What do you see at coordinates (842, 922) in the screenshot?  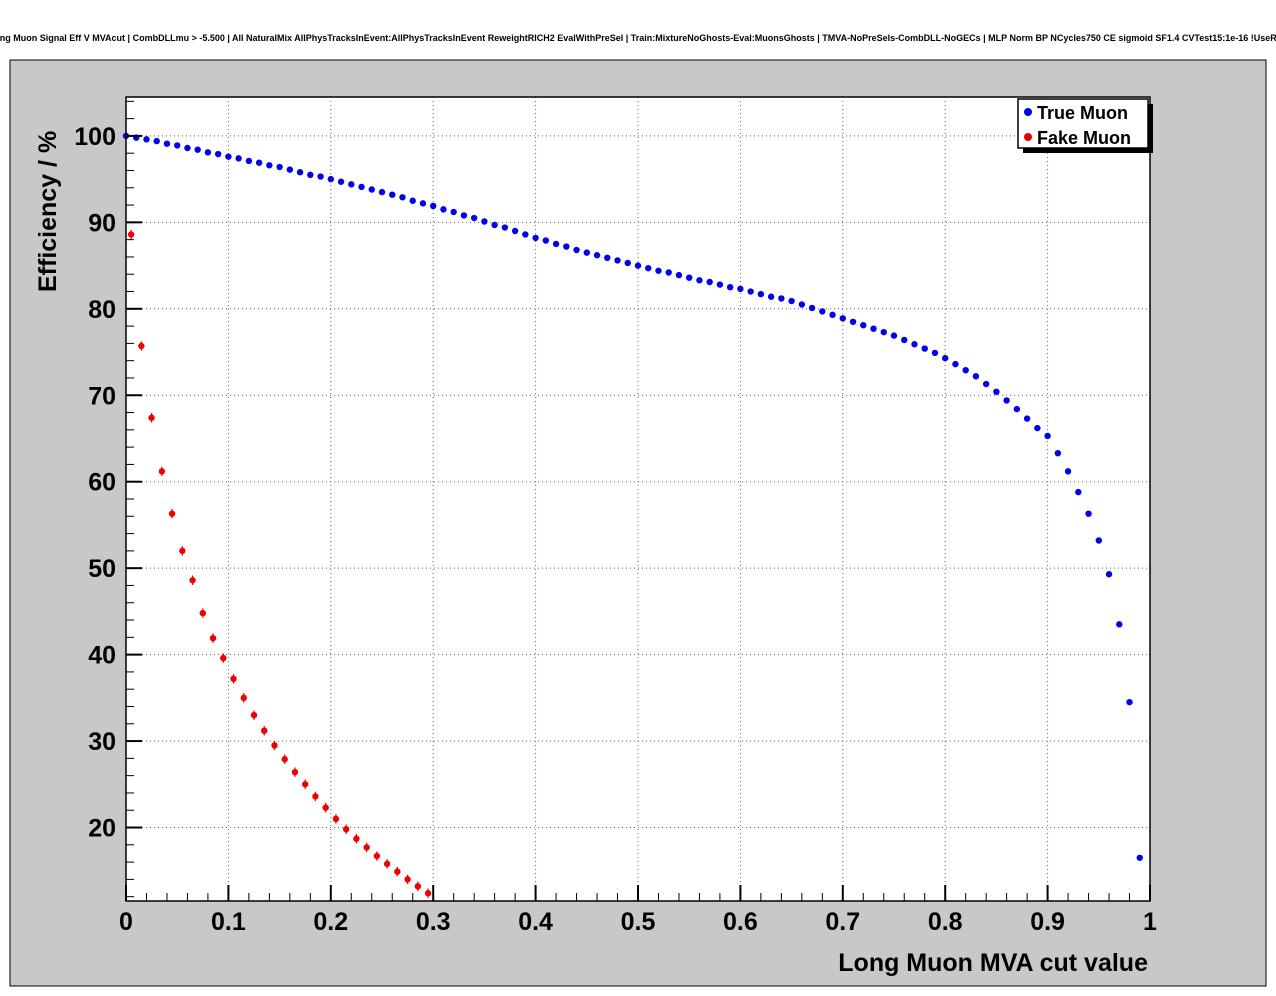 I see `x-tick-label: 0.7` at bounding box center [842, 922].